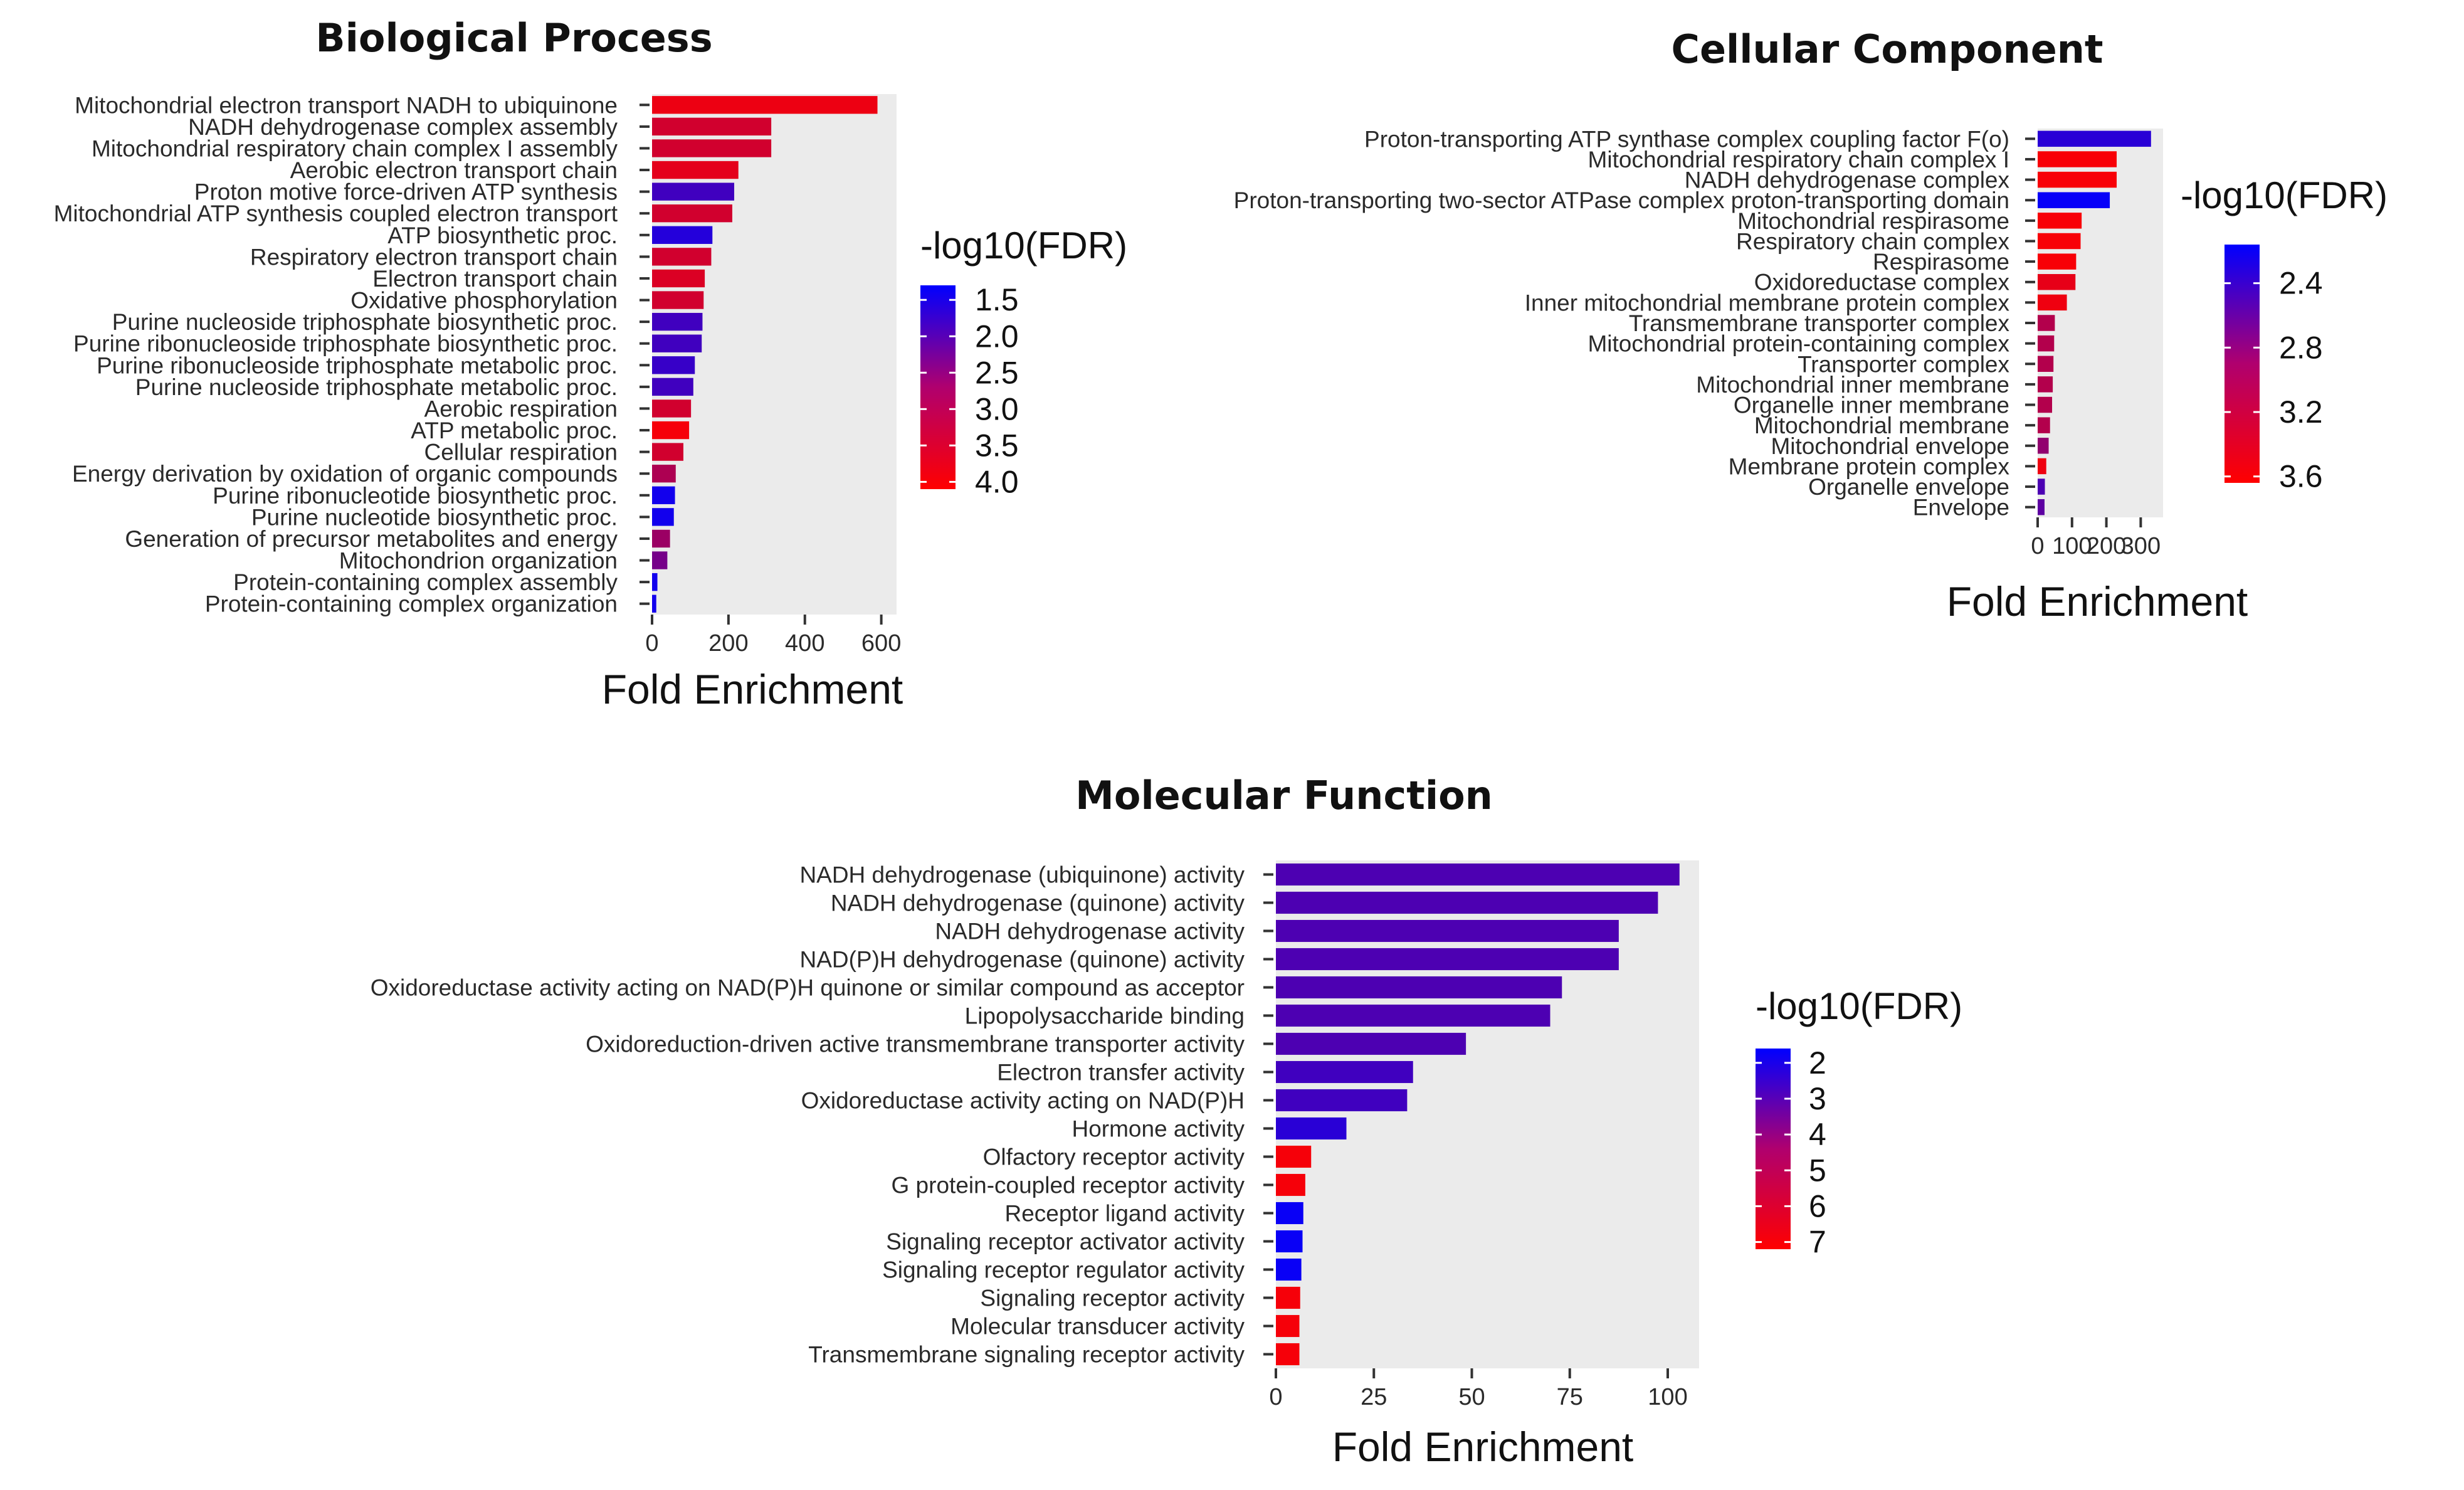 This screenshot has width=2464, height=1490. I want to click on category-label: Mitochondrion organization, so click(479, 561).